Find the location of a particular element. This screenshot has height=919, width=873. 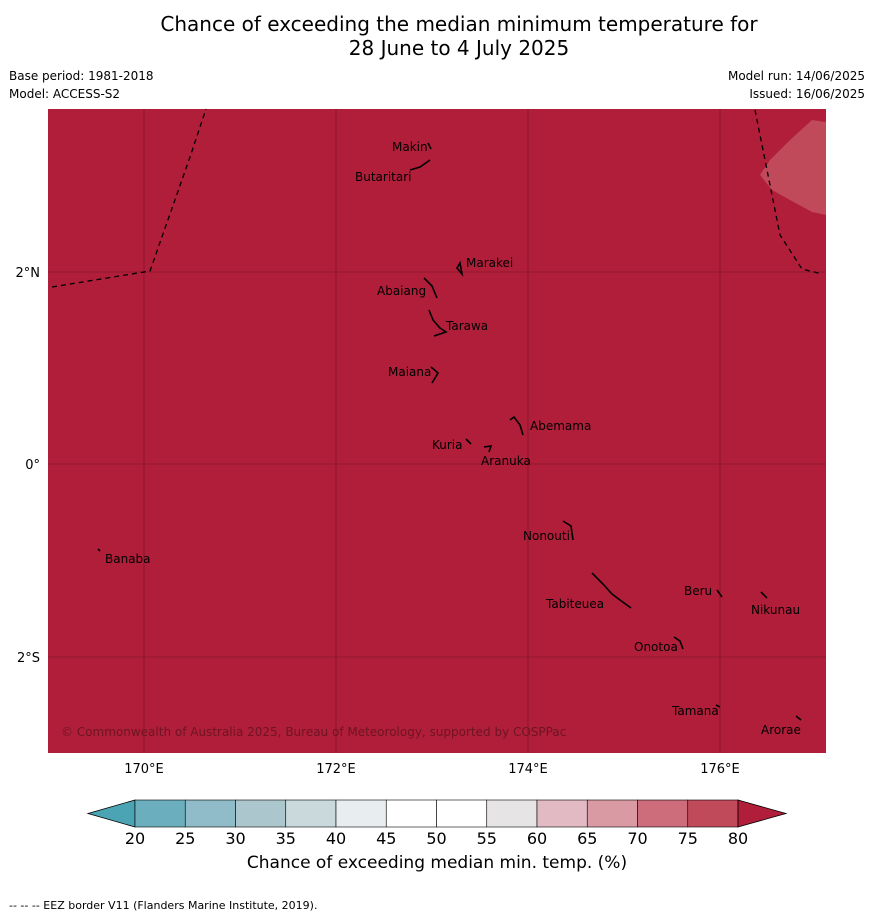

island-aranuka is located at coordinates (488, 449).